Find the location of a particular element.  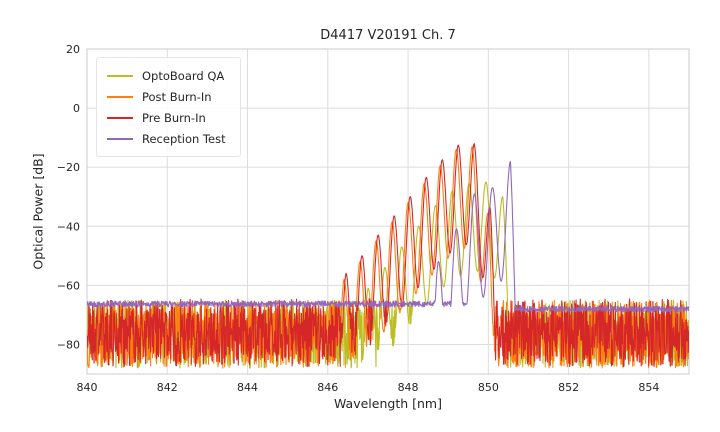

legend-label: Pre Burn-In is located at coordinates (174, 117).